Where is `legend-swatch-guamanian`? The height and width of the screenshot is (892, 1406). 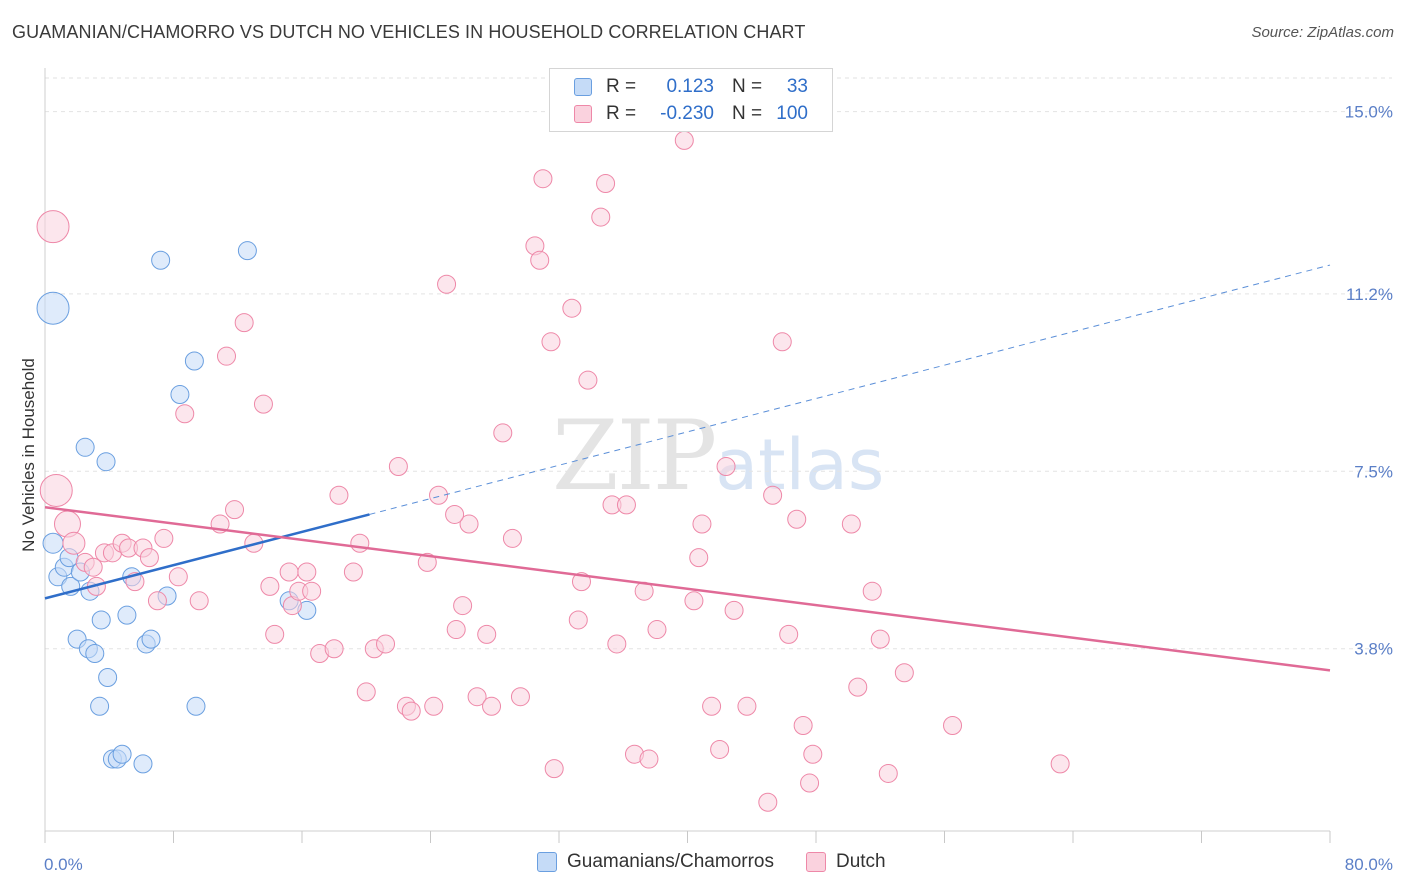 legend-swatch-guamanian is located at coordinates (583, 87).